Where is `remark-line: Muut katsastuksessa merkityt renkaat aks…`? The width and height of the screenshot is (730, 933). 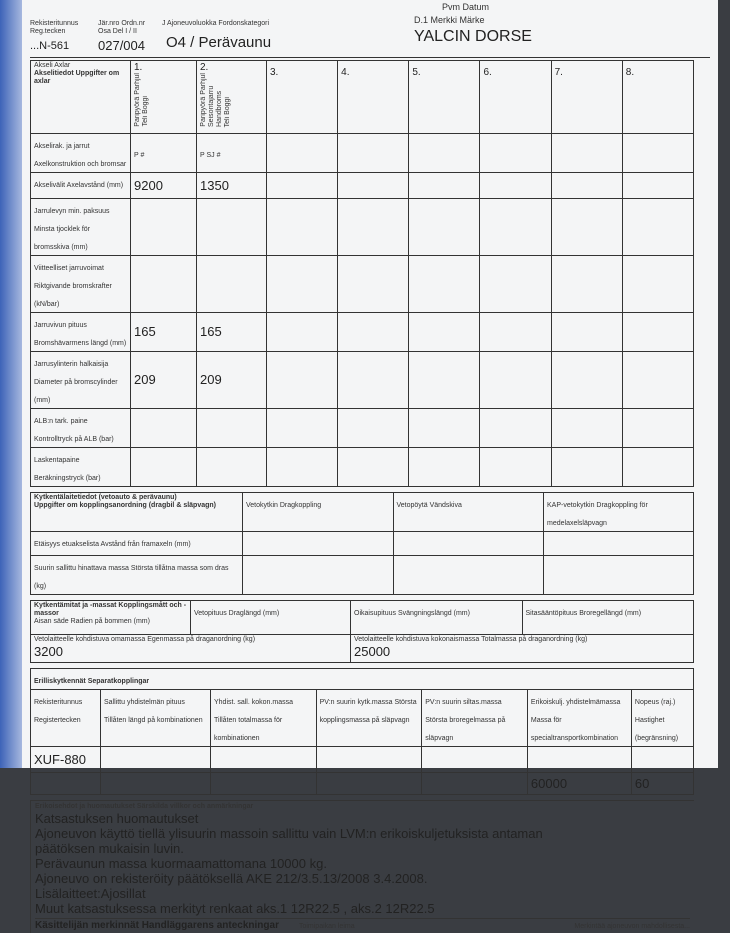
remark-line: Muut katsastuksessa merkityt renkaat aks… is located at coordinates (235, 908).